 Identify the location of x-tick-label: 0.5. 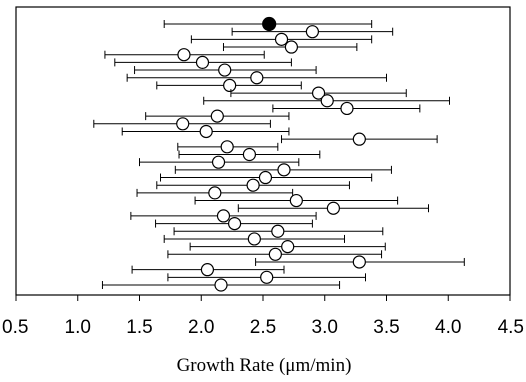
(15, 327).